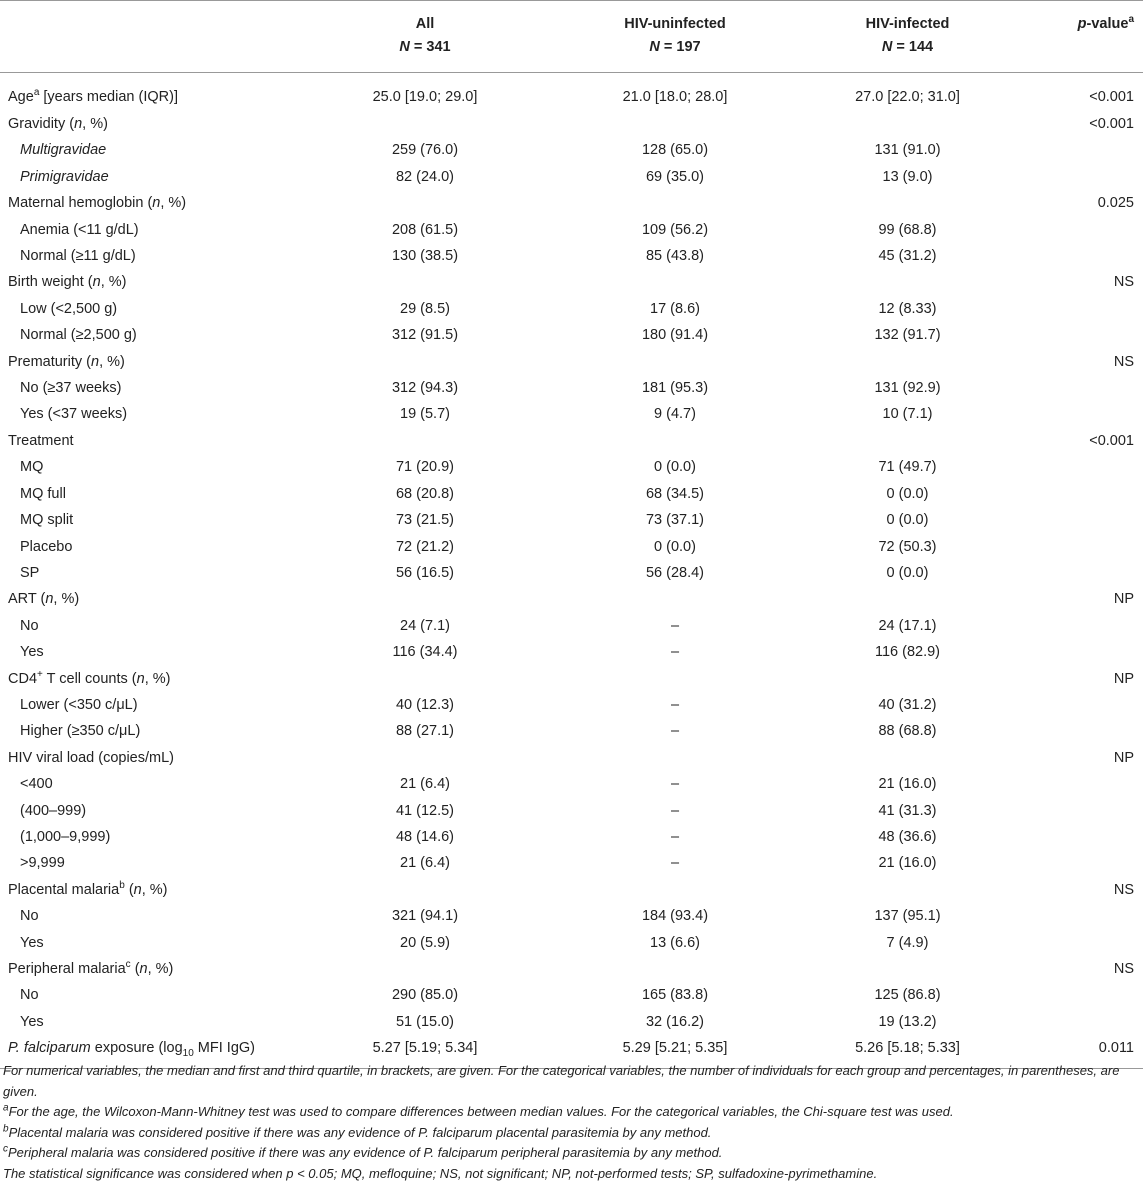  What do you see at coordinates (425, 1021) in the screenshot?
I see `text: 51 (15.0)` at bounding box center [425, 1021].